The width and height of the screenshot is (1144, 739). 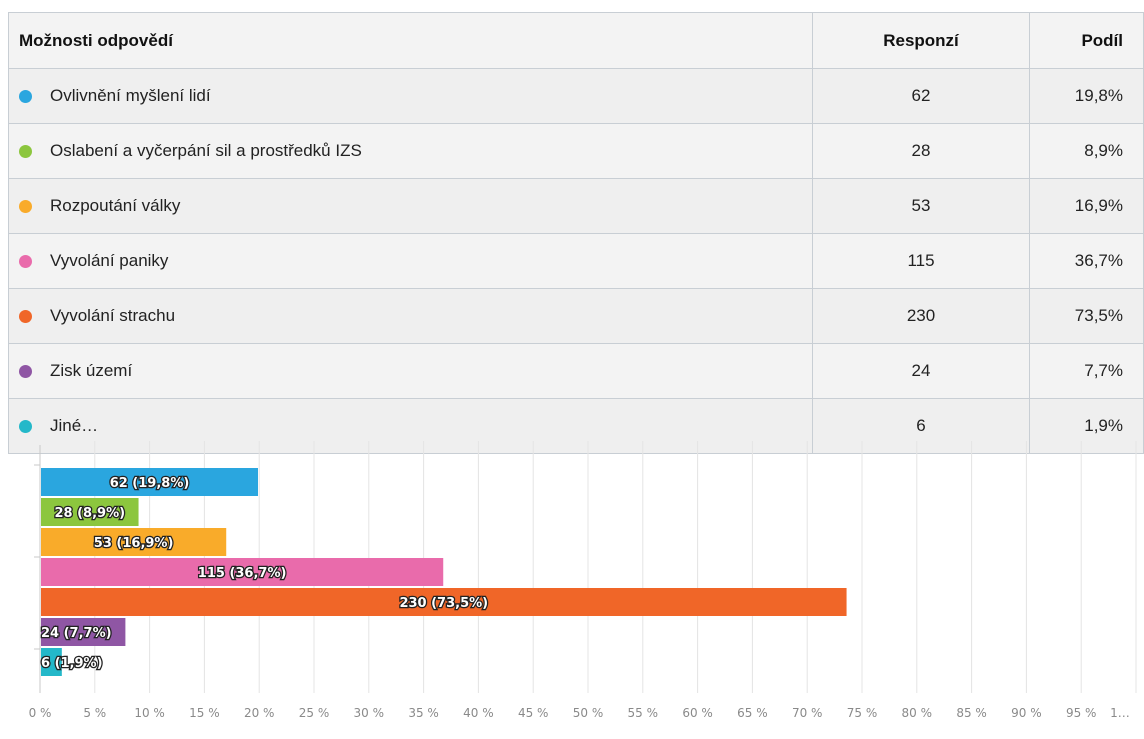 I want to click on x-tick-label: 15 %, so click(x=204, y=713).